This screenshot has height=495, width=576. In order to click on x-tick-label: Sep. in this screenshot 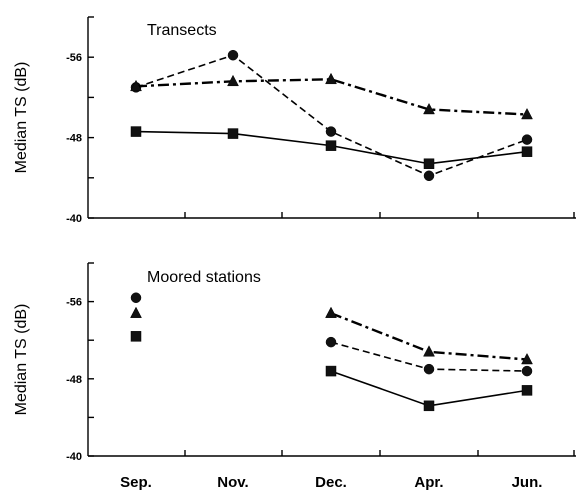, I will do `click(136, 482)`.